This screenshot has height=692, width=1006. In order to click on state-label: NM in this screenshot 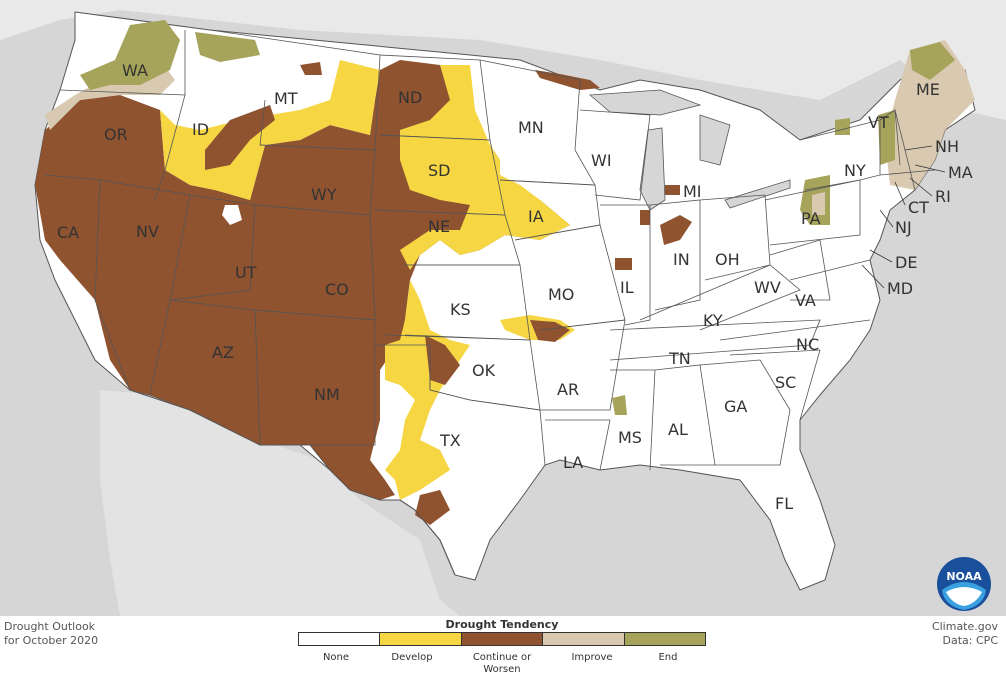, I will do `click(327, 394)`.